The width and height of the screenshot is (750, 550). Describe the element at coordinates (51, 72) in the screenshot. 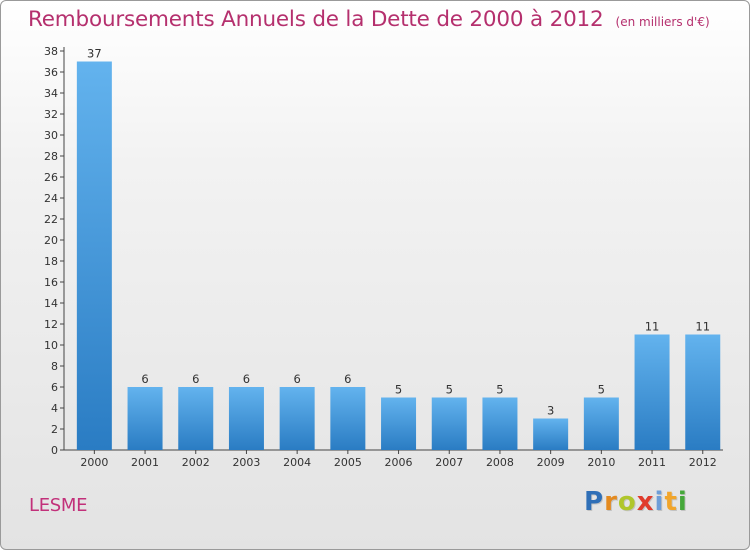

I see `y-tick-label: 36` at that location.